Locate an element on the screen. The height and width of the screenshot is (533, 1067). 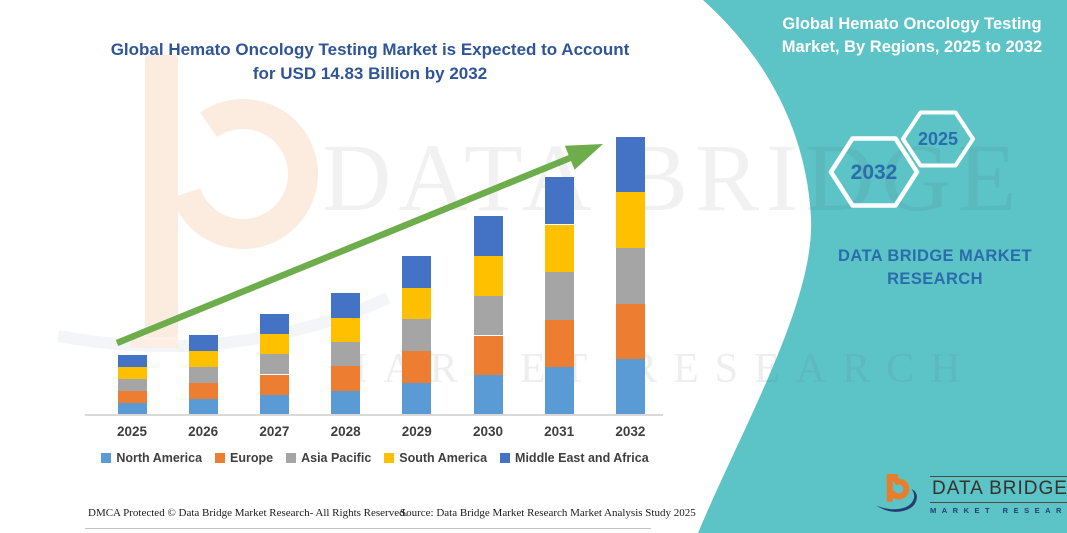
x-axis-label: 2025 is located at coordinates (132, 431).